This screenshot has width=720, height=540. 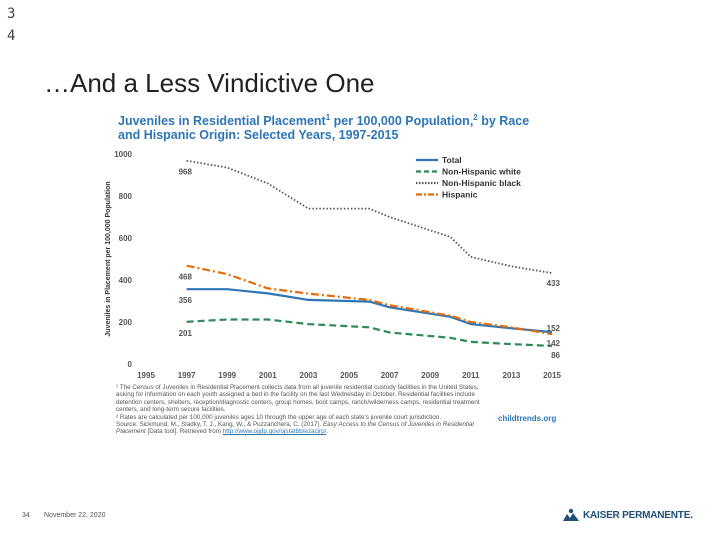 I want to click on data-label-433: 433, so click(x=554, y=283).